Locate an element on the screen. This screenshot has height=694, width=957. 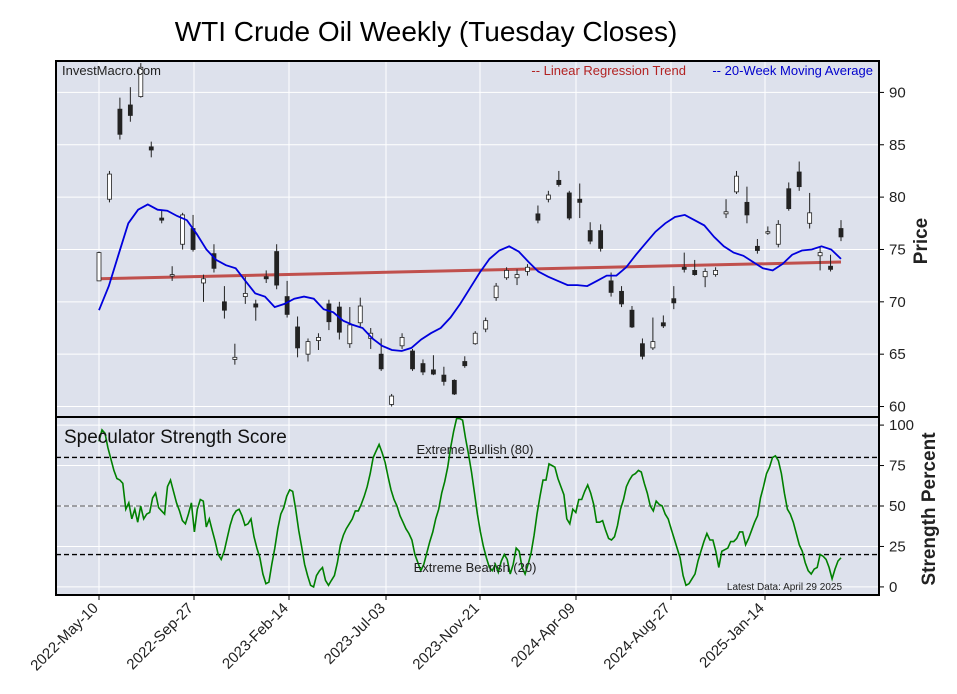
strength-panel-title: Speculator Strength Score is located at coordinates (175, 437).